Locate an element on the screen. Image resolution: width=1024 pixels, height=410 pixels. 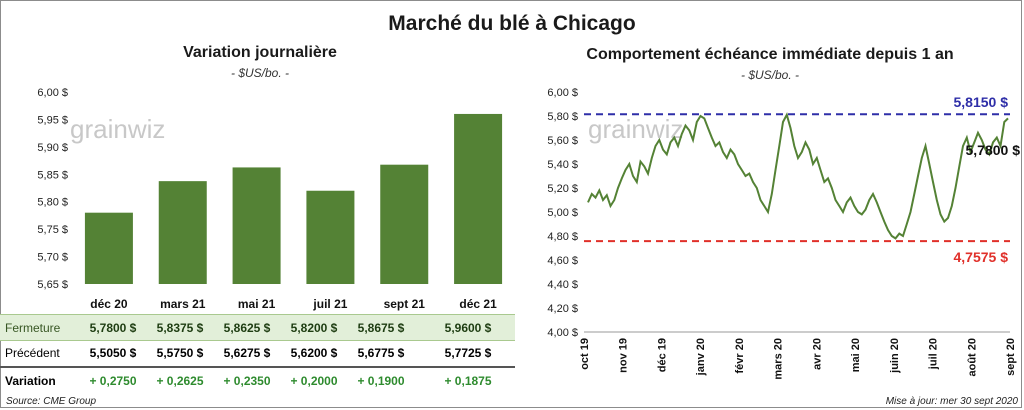
x-tick-label: mars 20 is located at coordinates (779, 359).